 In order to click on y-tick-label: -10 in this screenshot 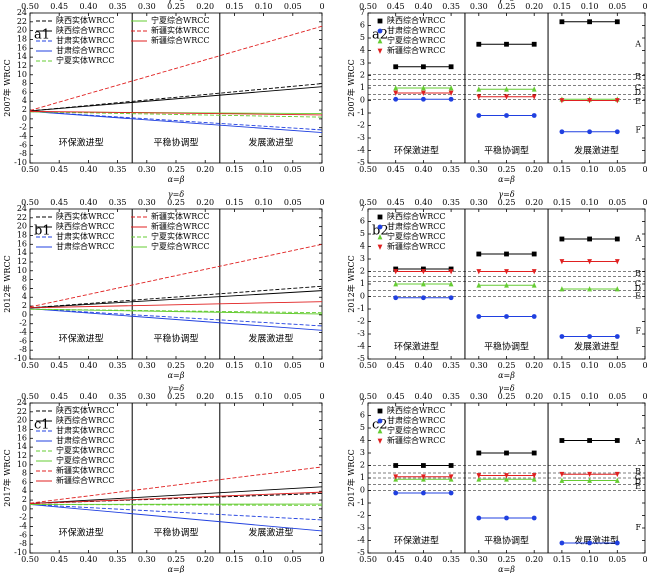, I will do `click(20, 358)`.